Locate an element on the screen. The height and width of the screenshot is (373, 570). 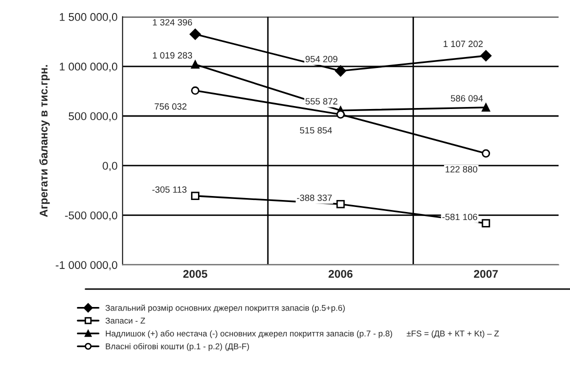
data-label: 1 324 396 is located at coordinates (172, 22).